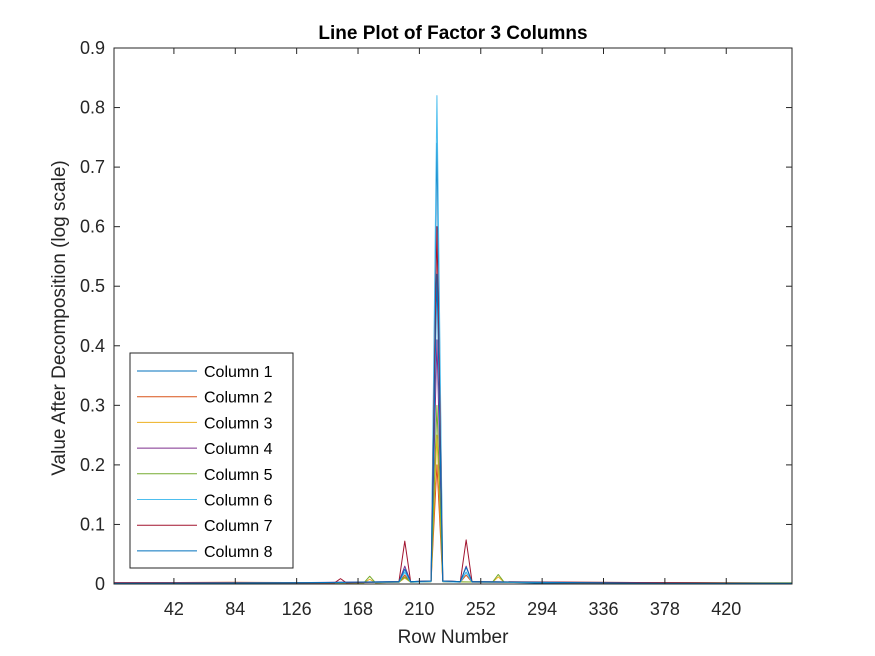 The image size is (875, 656). I want to click on x-tick-label: 420, so click(726, 609).